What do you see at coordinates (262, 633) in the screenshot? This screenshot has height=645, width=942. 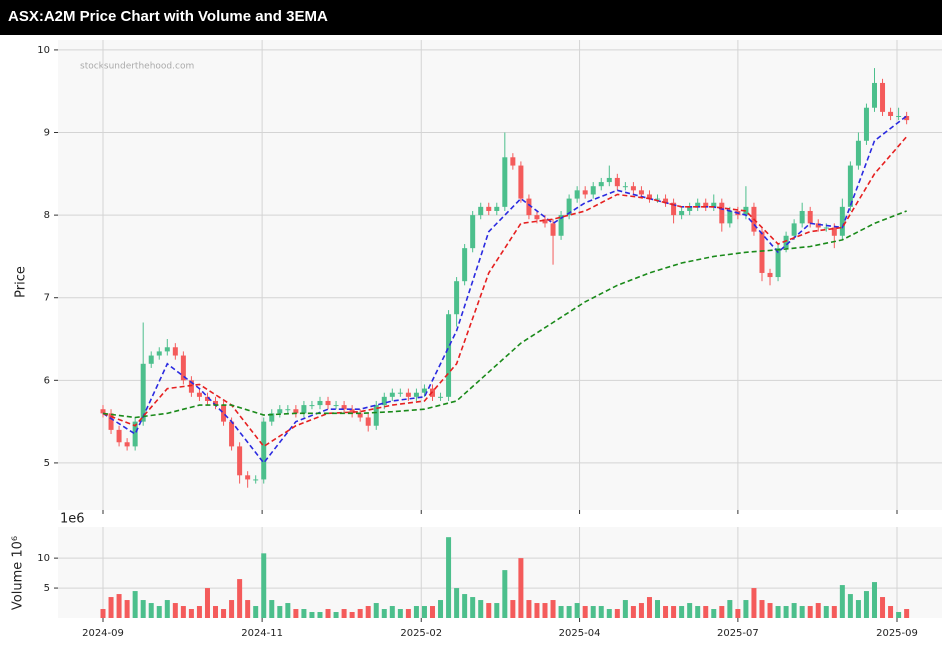 I see `x-tick-label: 2024-11` at bounding box center [262, 633].